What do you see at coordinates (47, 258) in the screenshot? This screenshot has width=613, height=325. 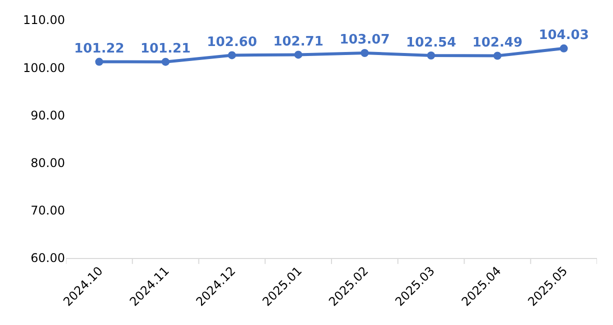 I see `y-tick-label: 60.00` at bounding box center [47, 258].